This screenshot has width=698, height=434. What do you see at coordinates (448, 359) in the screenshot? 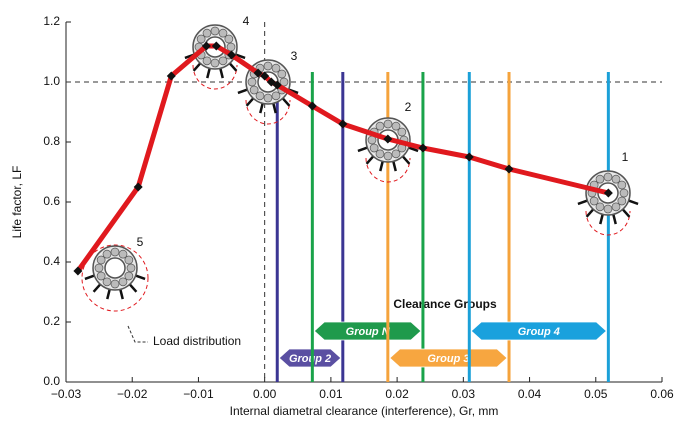
I see `group-label: Group 3` at bounding box center [448, 359].